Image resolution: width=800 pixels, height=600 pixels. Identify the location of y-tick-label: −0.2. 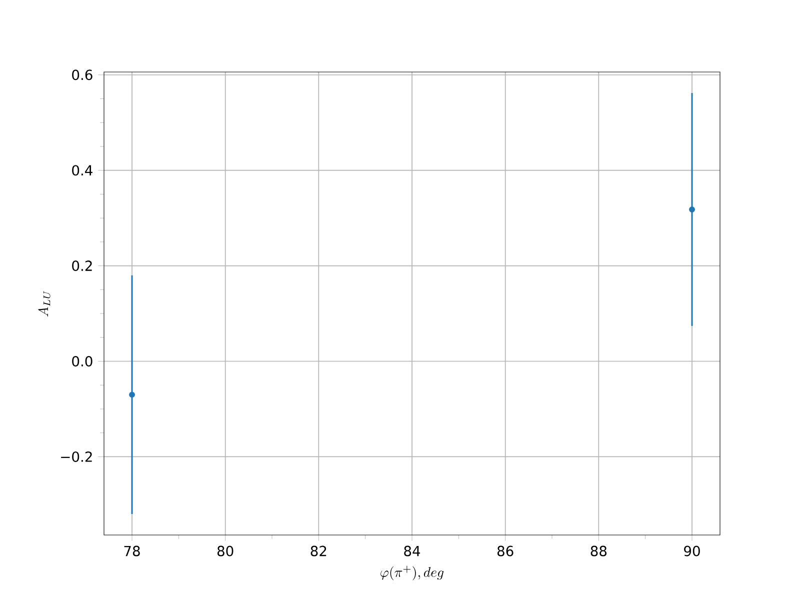
(76, 456).